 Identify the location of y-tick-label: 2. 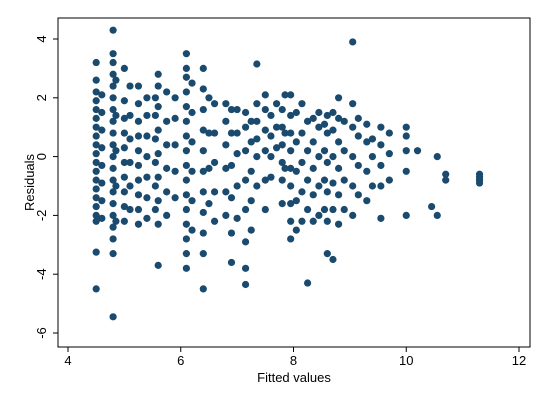
(41, 97).